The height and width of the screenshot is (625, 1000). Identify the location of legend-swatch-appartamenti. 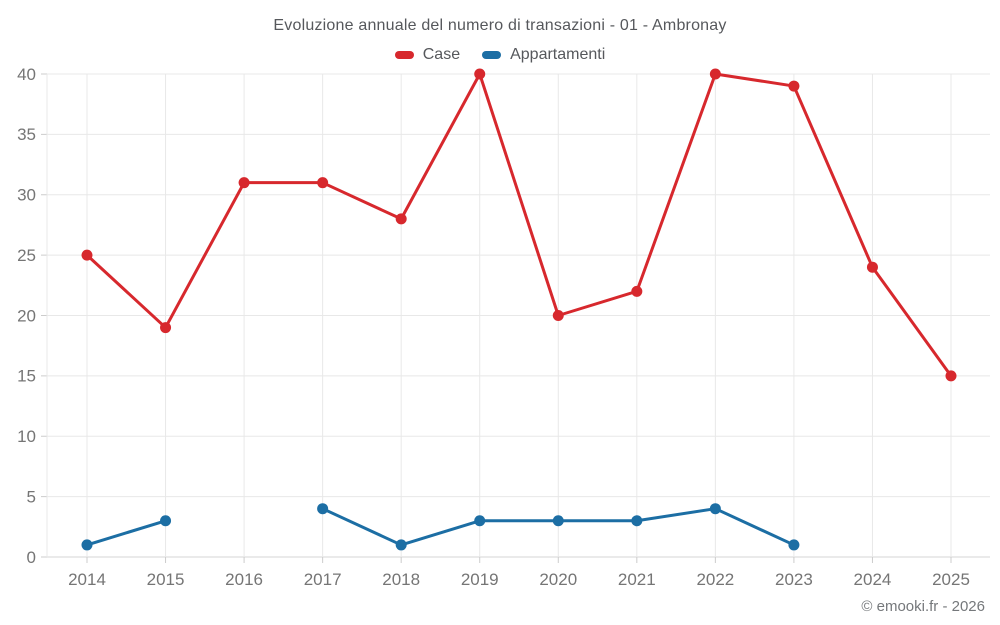
(492, 55).